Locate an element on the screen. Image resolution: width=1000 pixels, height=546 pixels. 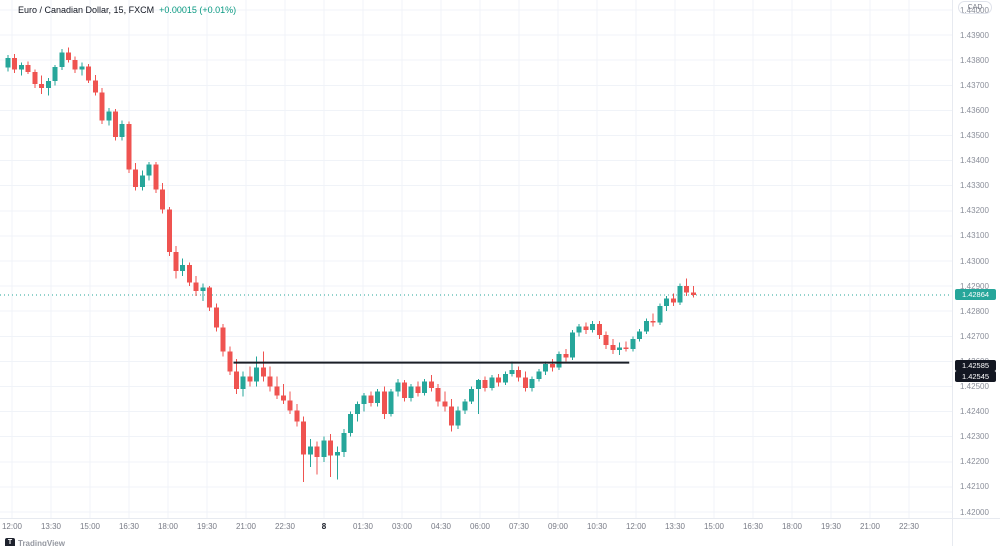
price-axis-label: 1.42100 is located at coordinates (974, 487).